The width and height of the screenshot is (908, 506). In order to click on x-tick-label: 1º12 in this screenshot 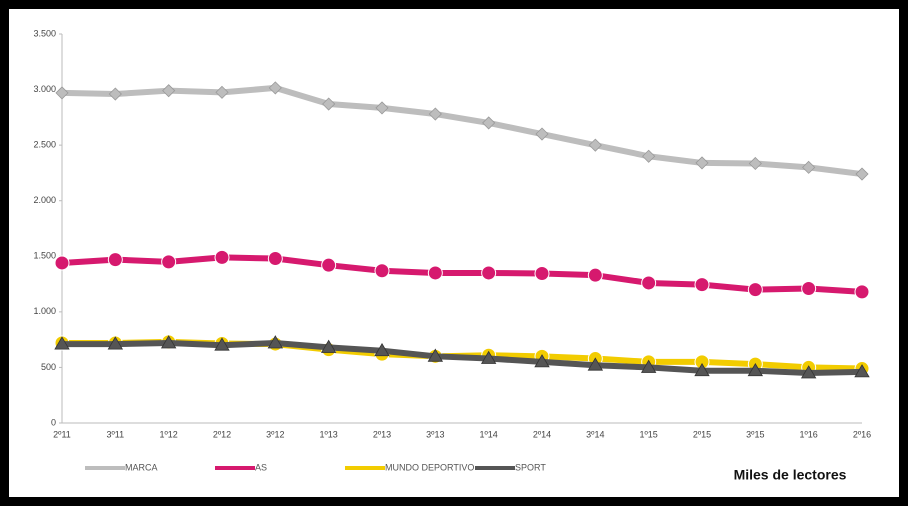, I will do `click(169, 434)`.